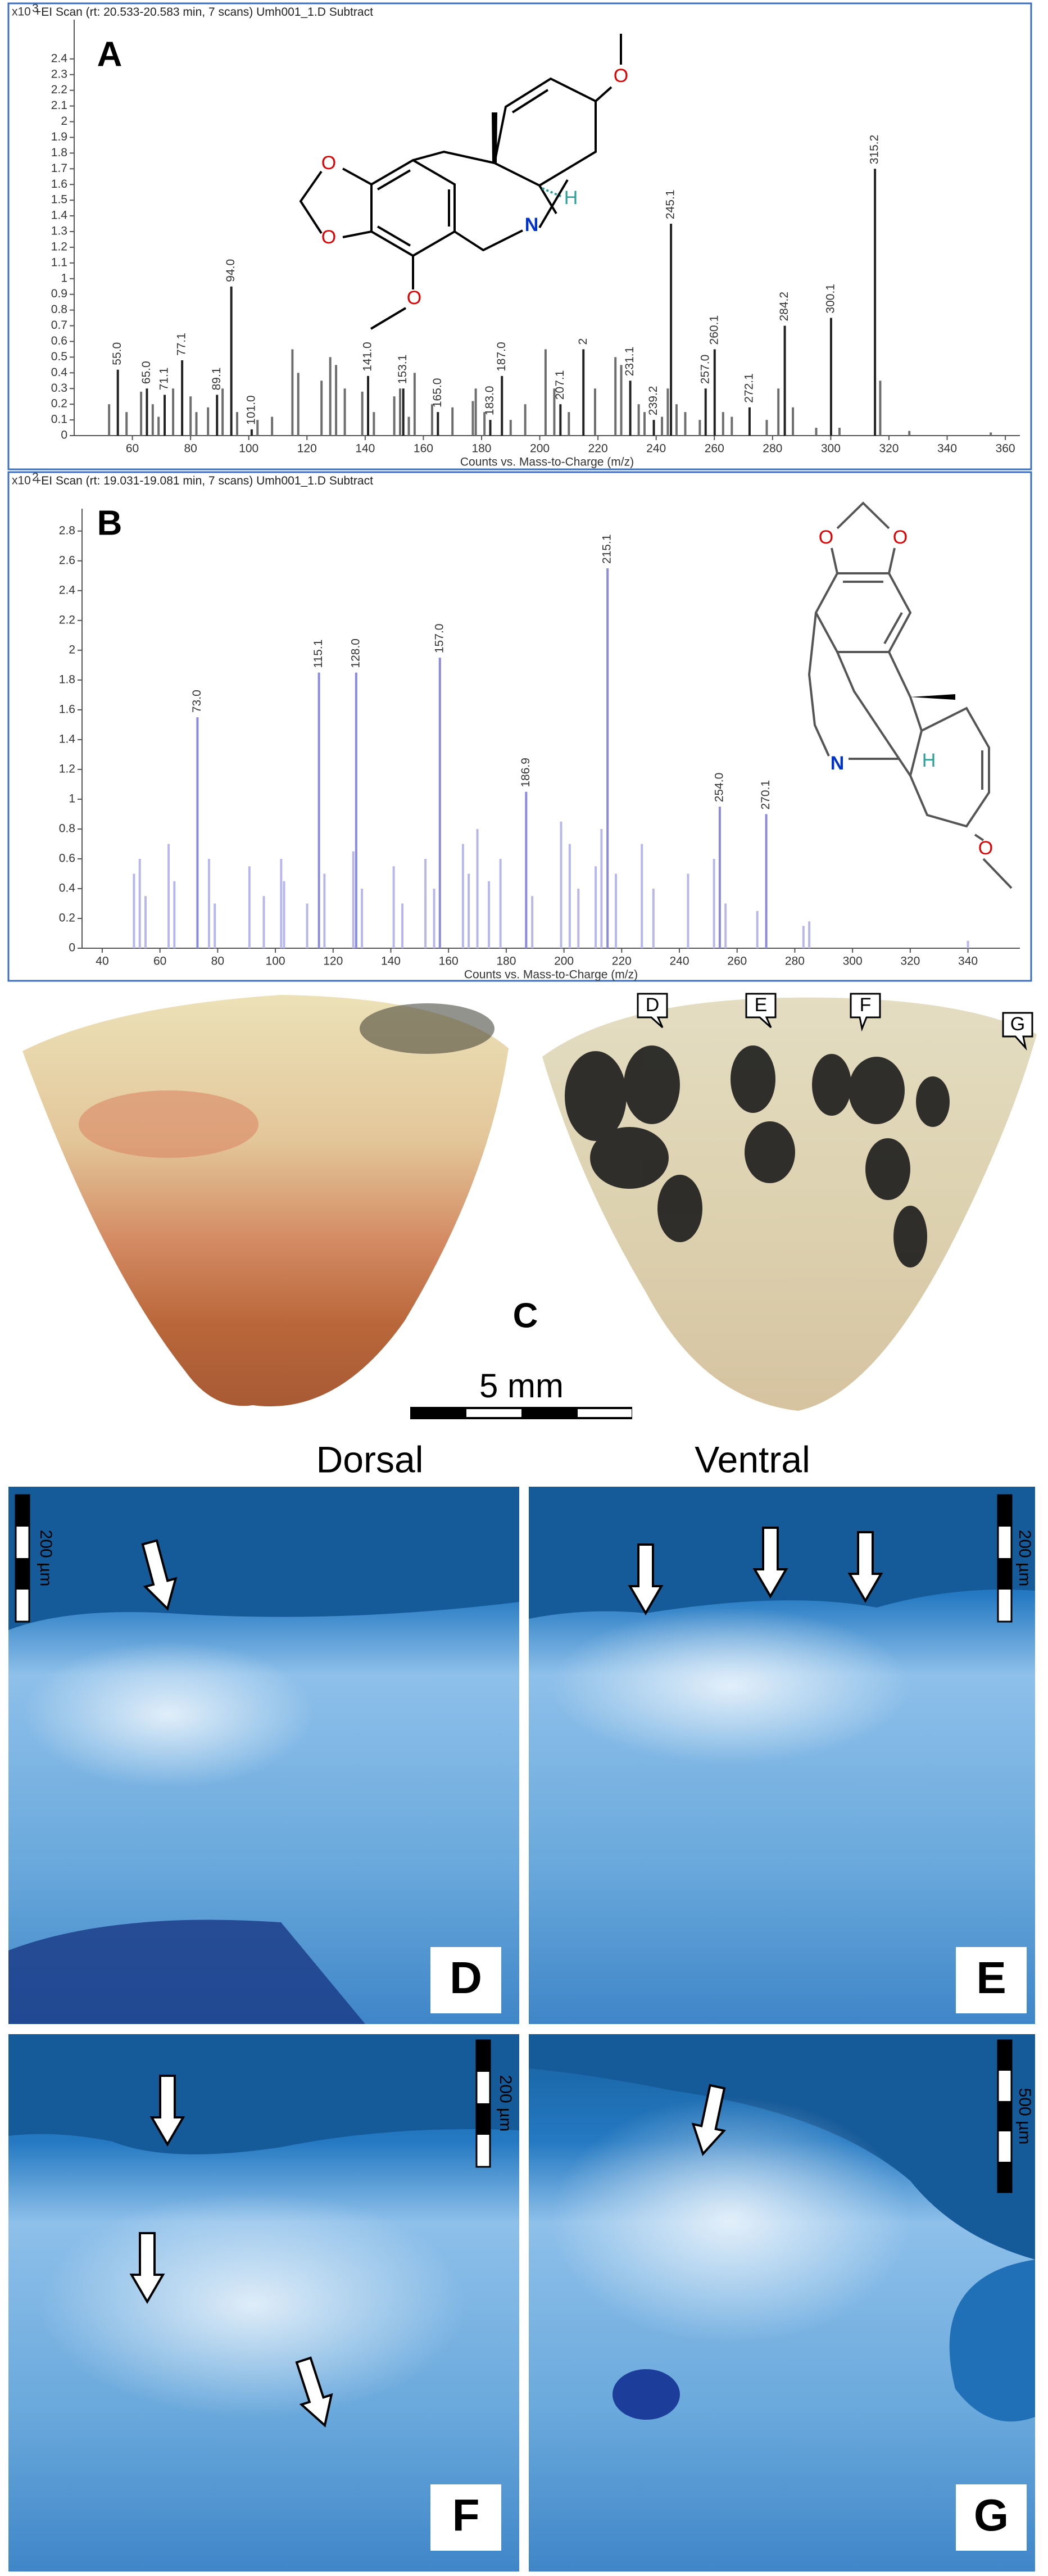 This screenshot has width=1048, height=2576. I want to click on y-tick-label: 0.6, so click(67, 858).